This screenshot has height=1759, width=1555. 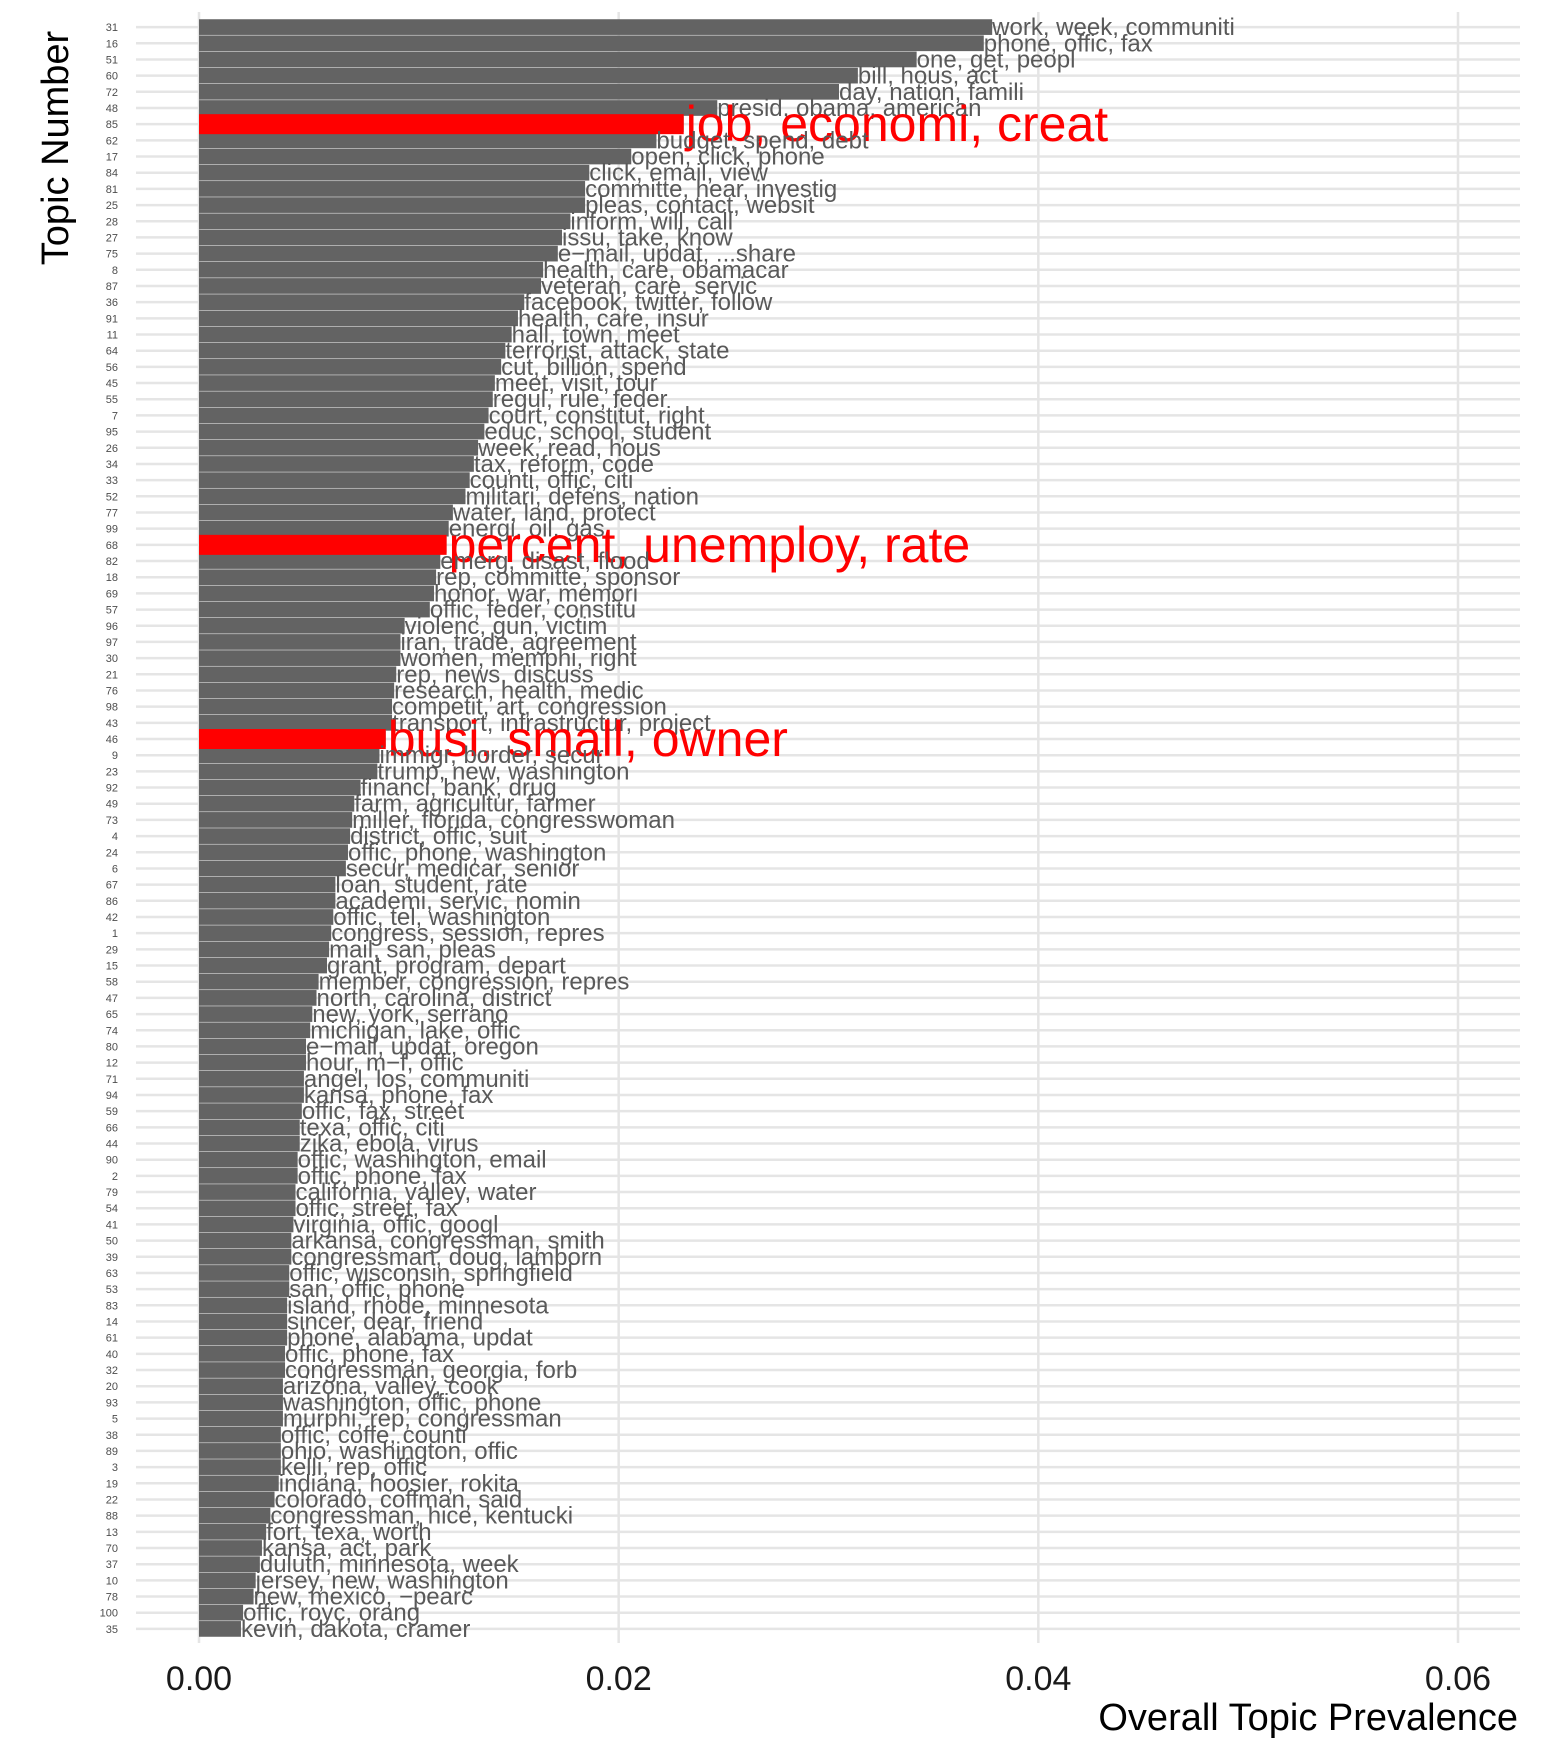 I want to click on y-tick-label: 99, so click(x=112, y=530).